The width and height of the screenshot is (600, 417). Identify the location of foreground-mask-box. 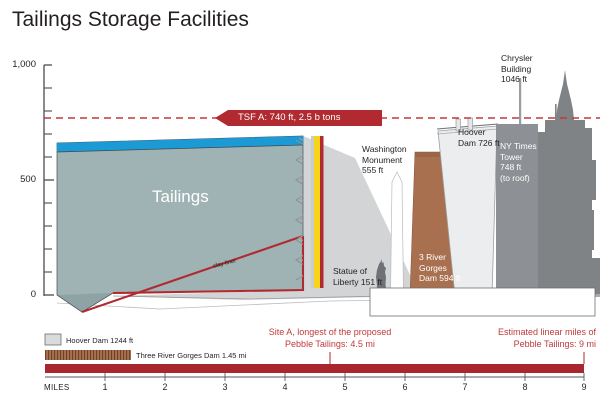
(482, 302).